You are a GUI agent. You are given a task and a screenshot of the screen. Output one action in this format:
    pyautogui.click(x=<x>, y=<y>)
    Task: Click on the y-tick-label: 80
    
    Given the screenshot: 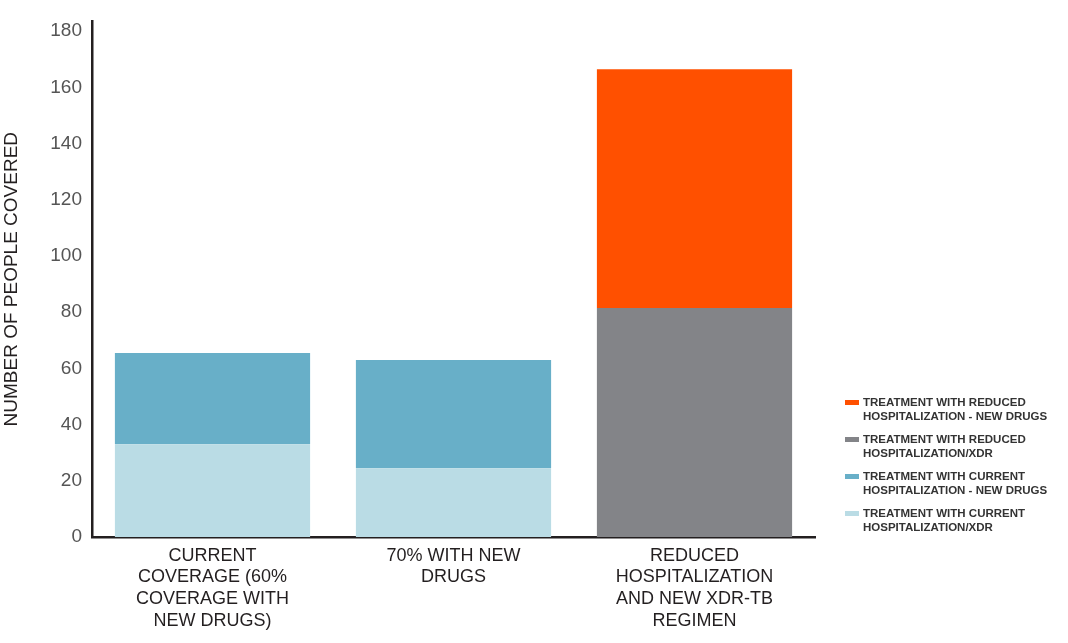 What is the action you would take?
    pyautogui.click(x=71, y=311)
    